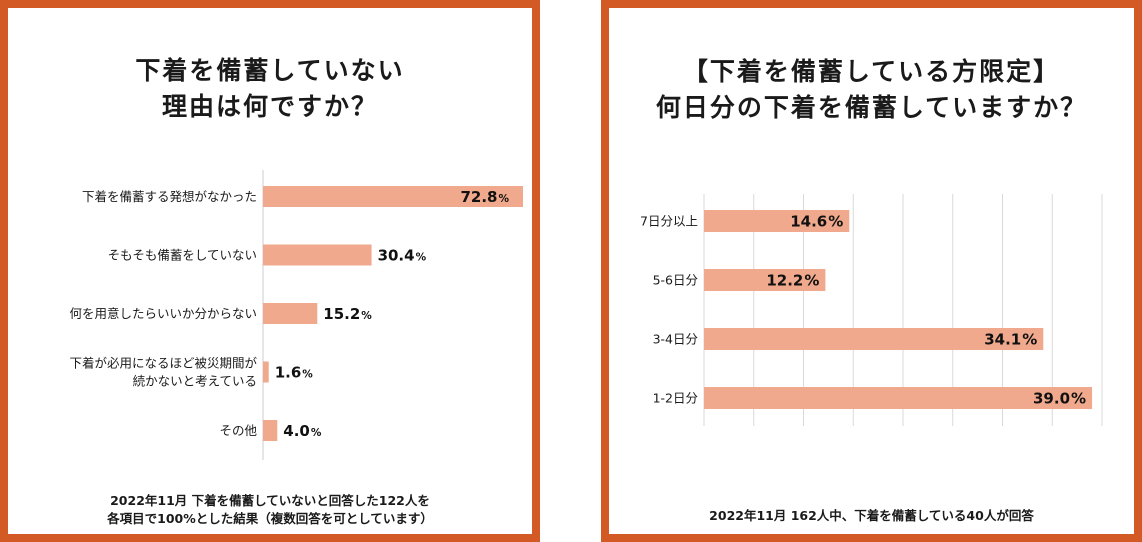 The width and height of the screenshot is (1142, 542). I want to click on right-category-label-1: 5-6日分, so click(675, 280).